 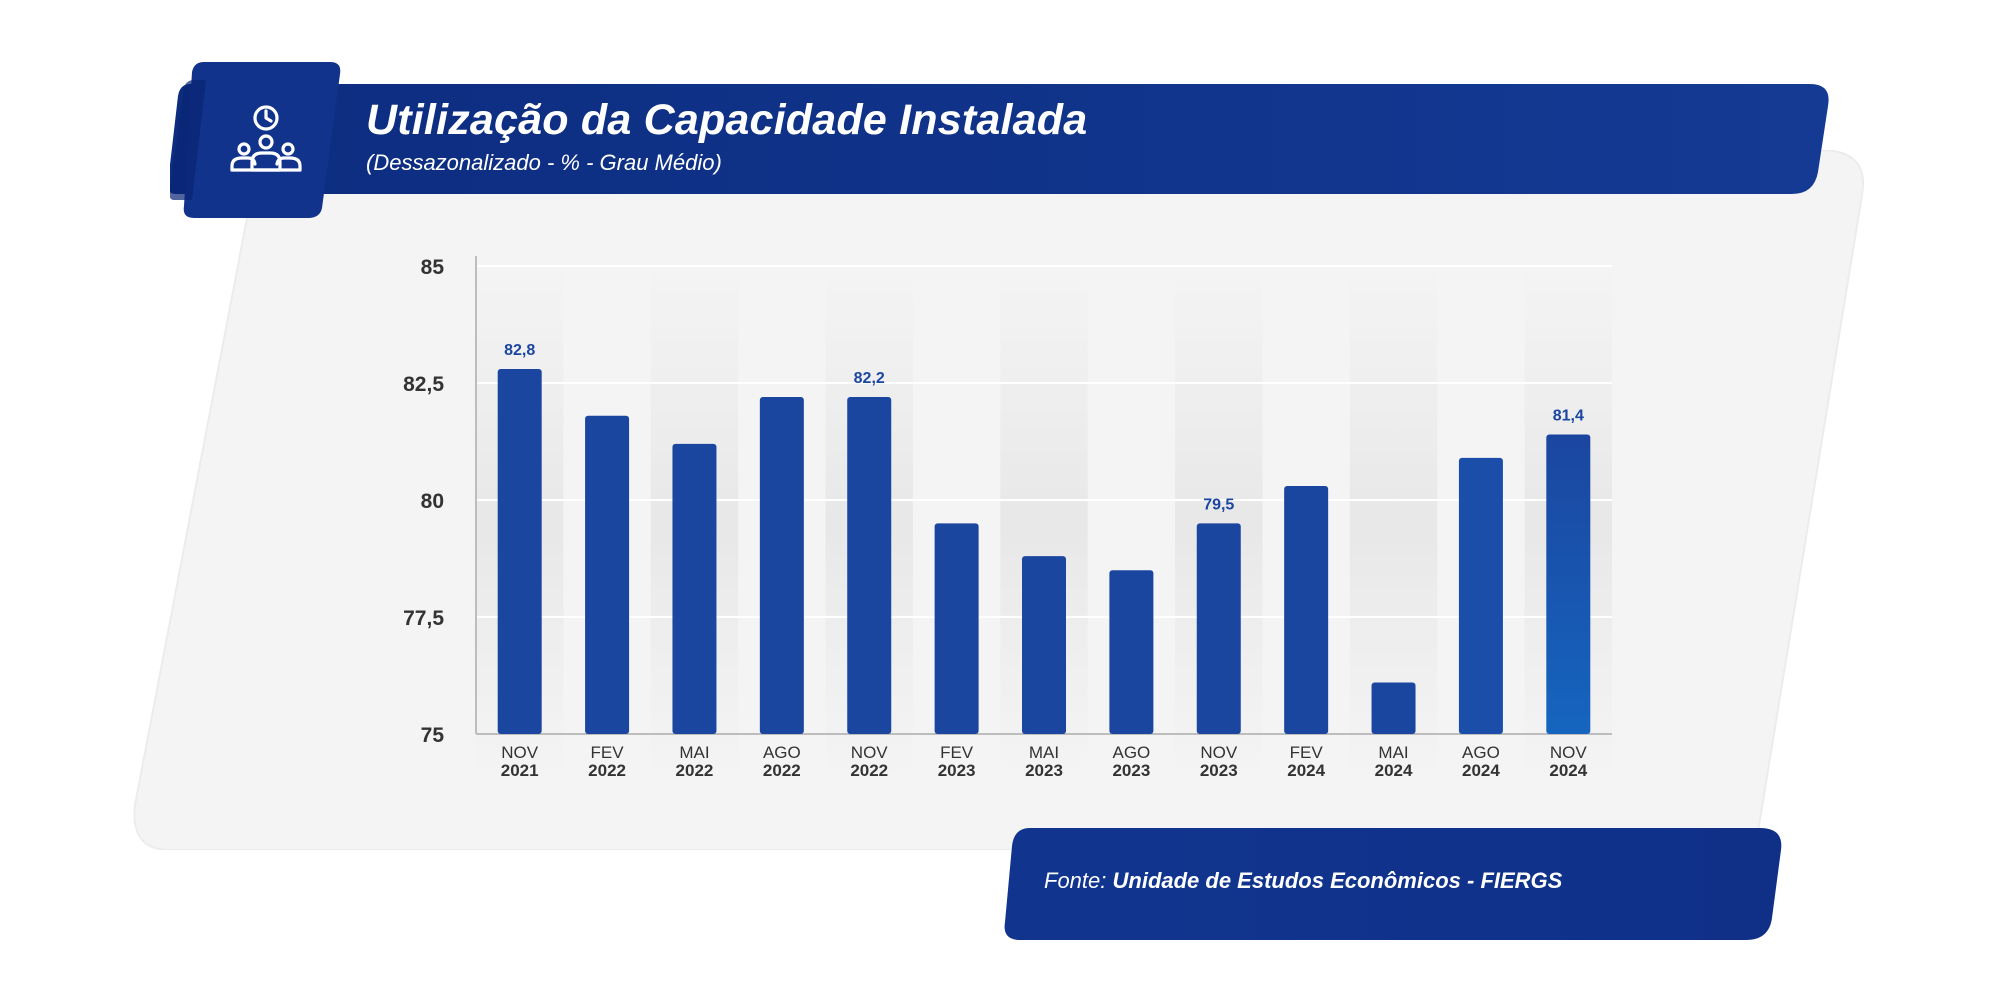 I want to click on x-tick-year: 2021, so click(x=520, y=770).